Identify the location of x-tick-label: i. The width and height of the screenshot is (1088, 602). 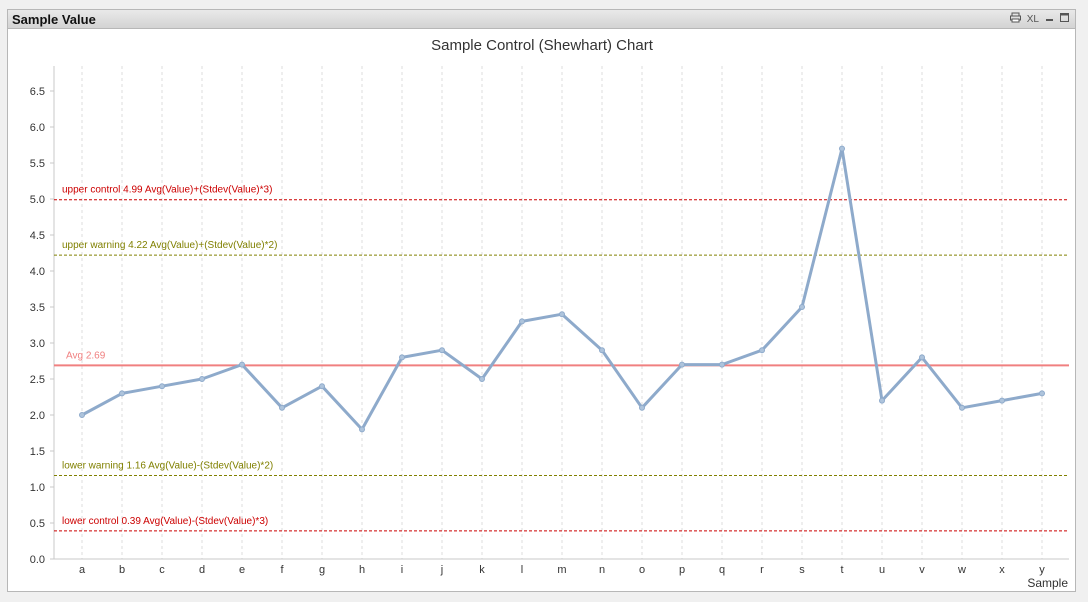
(402, 570).